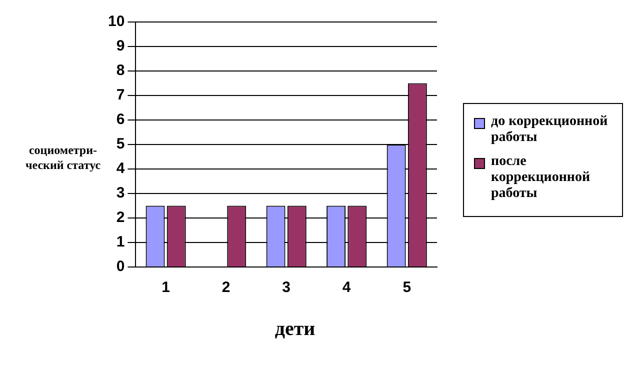 This screenshot has width=632, height=369. What do you see at coordinates (116, 21) in the screenshot?
I see `y-tick-label: 10` at bounding box center [116, 21].